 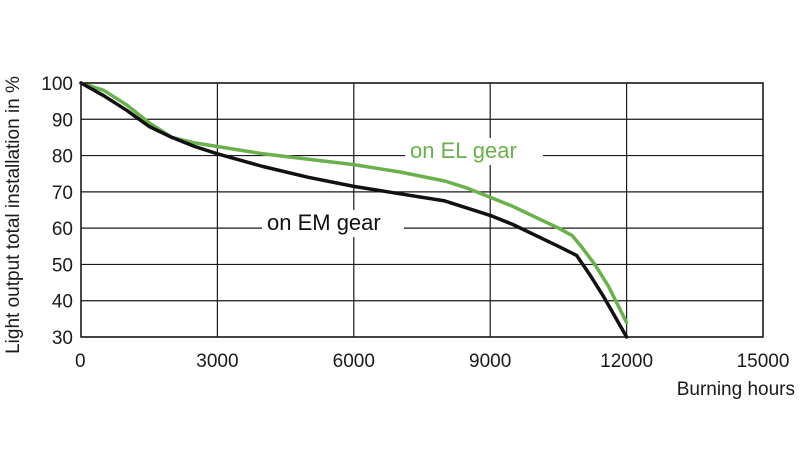 I want to click on x-tick-label: 12000, so click(x=626, y=361).